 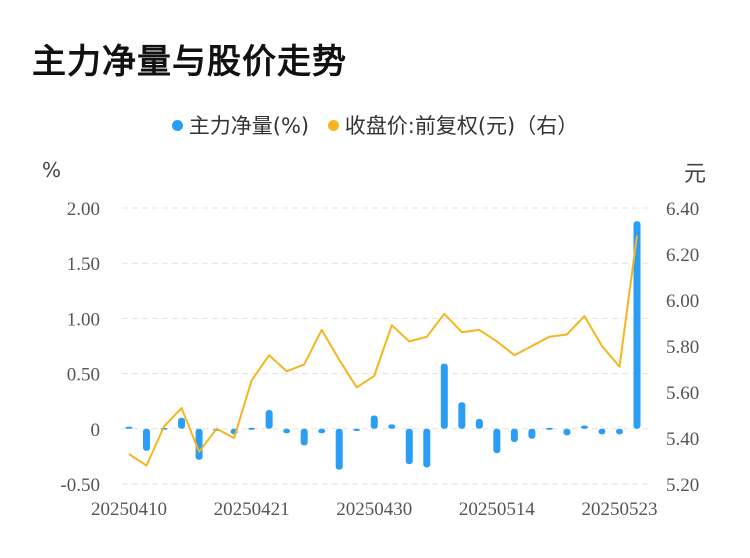 I want to click on legend: 主力净量(%) 收盘价:前复权(元)（右）, so click(x=375, y=125).